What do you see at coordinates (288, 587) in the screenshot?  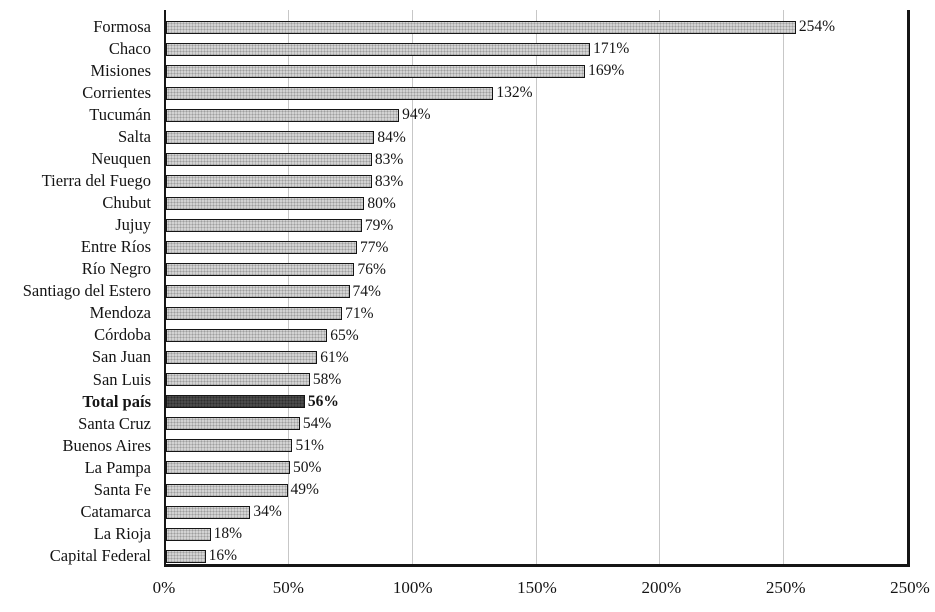 I see `x-tick-label: 50%` at bounding box center [288, 587].